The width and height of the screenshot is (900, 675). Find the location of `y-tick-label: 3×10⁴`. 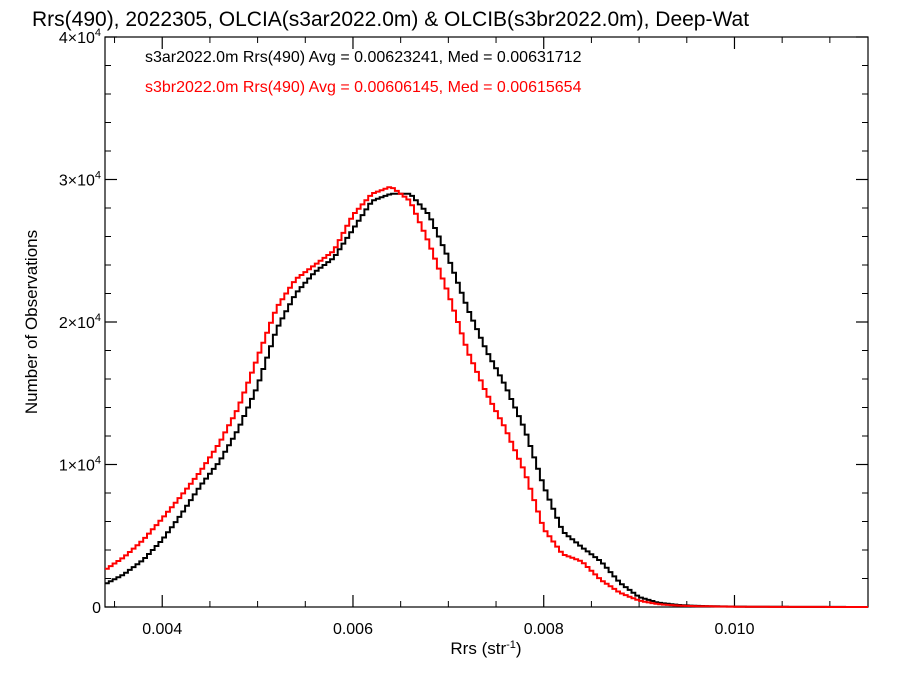

y-tick-label: 3×10⁴ is located at coordinates (80, 180).